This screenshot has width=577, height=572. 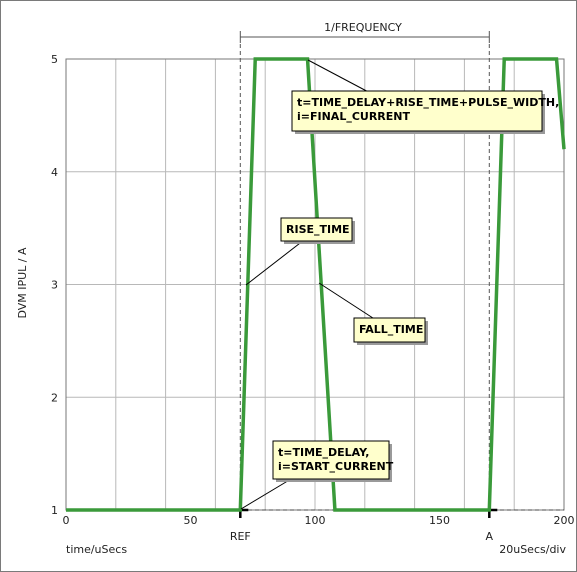 What do you see at coordinates (363, 27) in the screenshot?
I see `period-label: 1/FREQUENCY` at bounding box center [363, 27].